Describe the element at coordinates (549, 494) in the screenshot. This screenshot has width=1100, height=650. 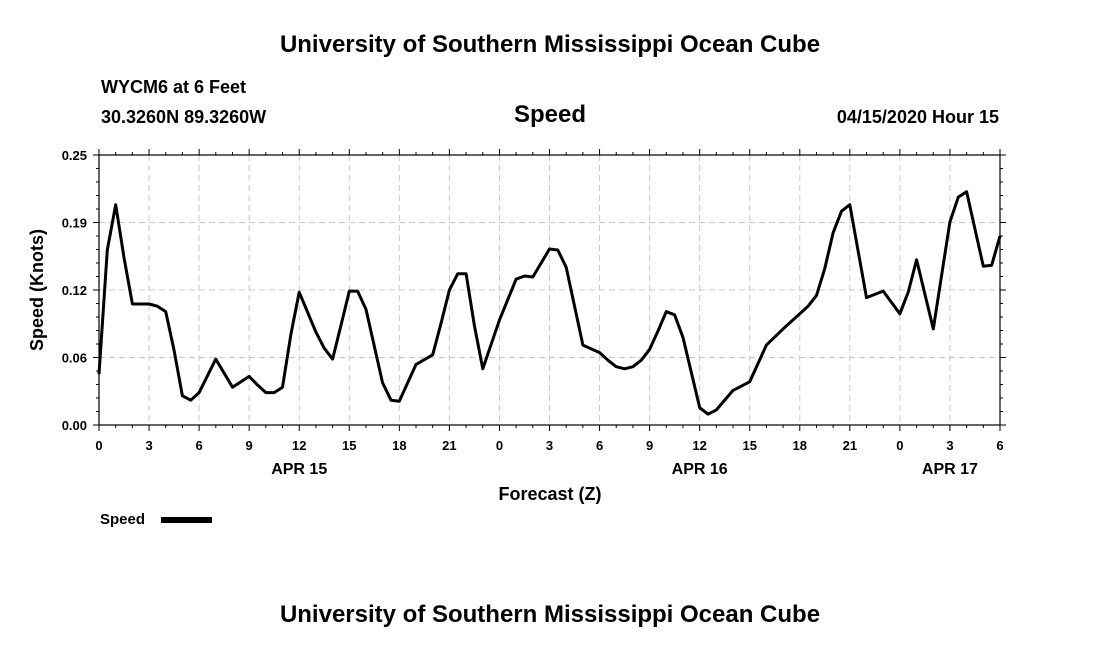
I see `x-axis-label: Forecast (Z)` at that location.